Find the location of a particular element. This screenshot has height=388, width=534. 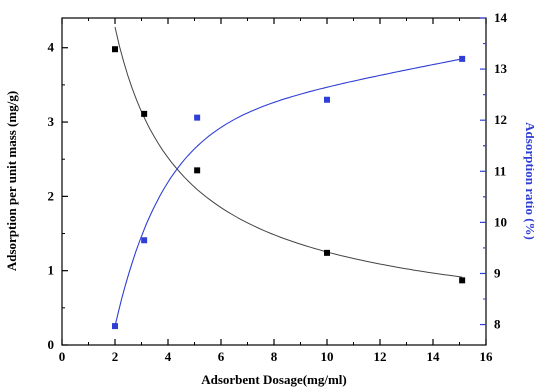

y-right-tick-label: 13 is located at coordinates (501, 68).